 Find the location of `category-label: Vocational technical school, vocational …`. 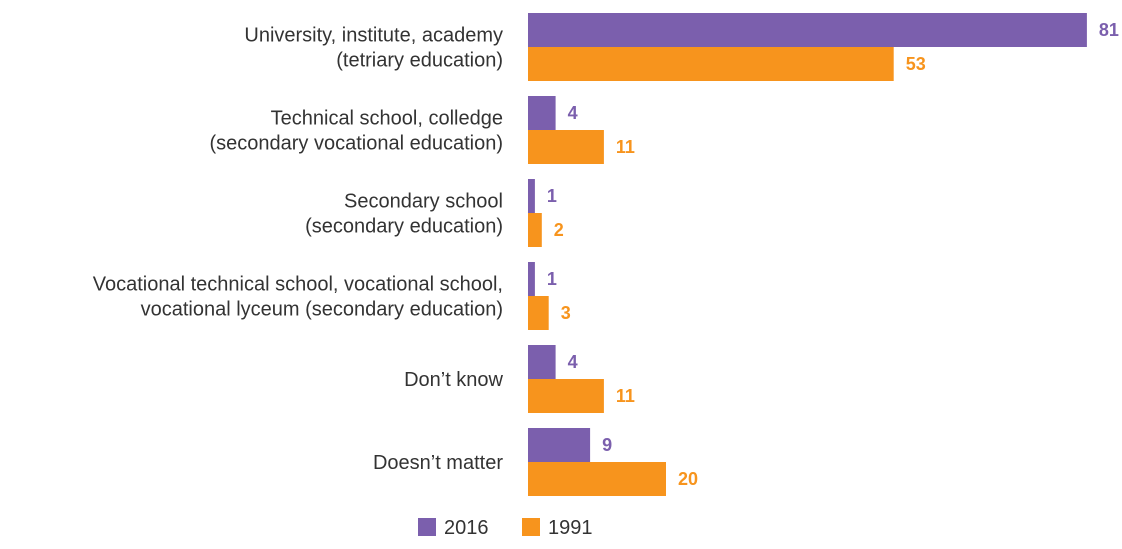

category-label: Vocational technical school, vocational … is located at coordinates (298, 297).